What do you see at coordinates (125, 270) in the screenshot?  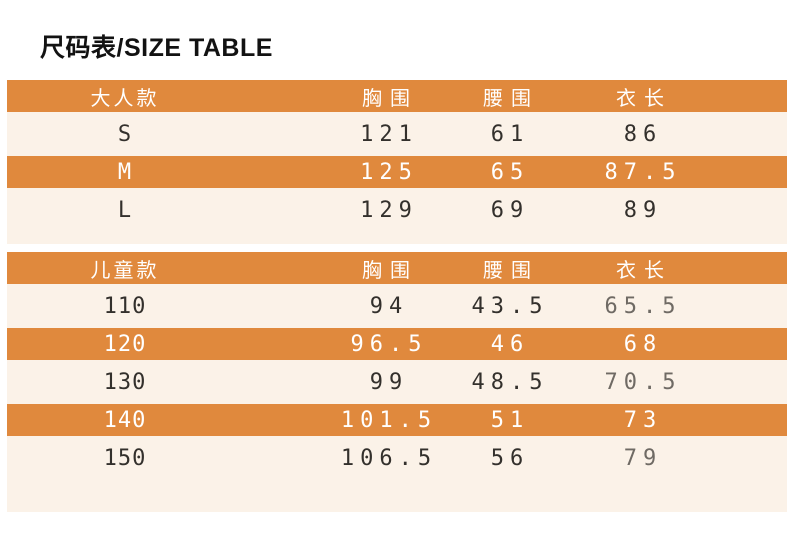 I see `kids-category-header: 儿童款` at bounding box center [125, 270].